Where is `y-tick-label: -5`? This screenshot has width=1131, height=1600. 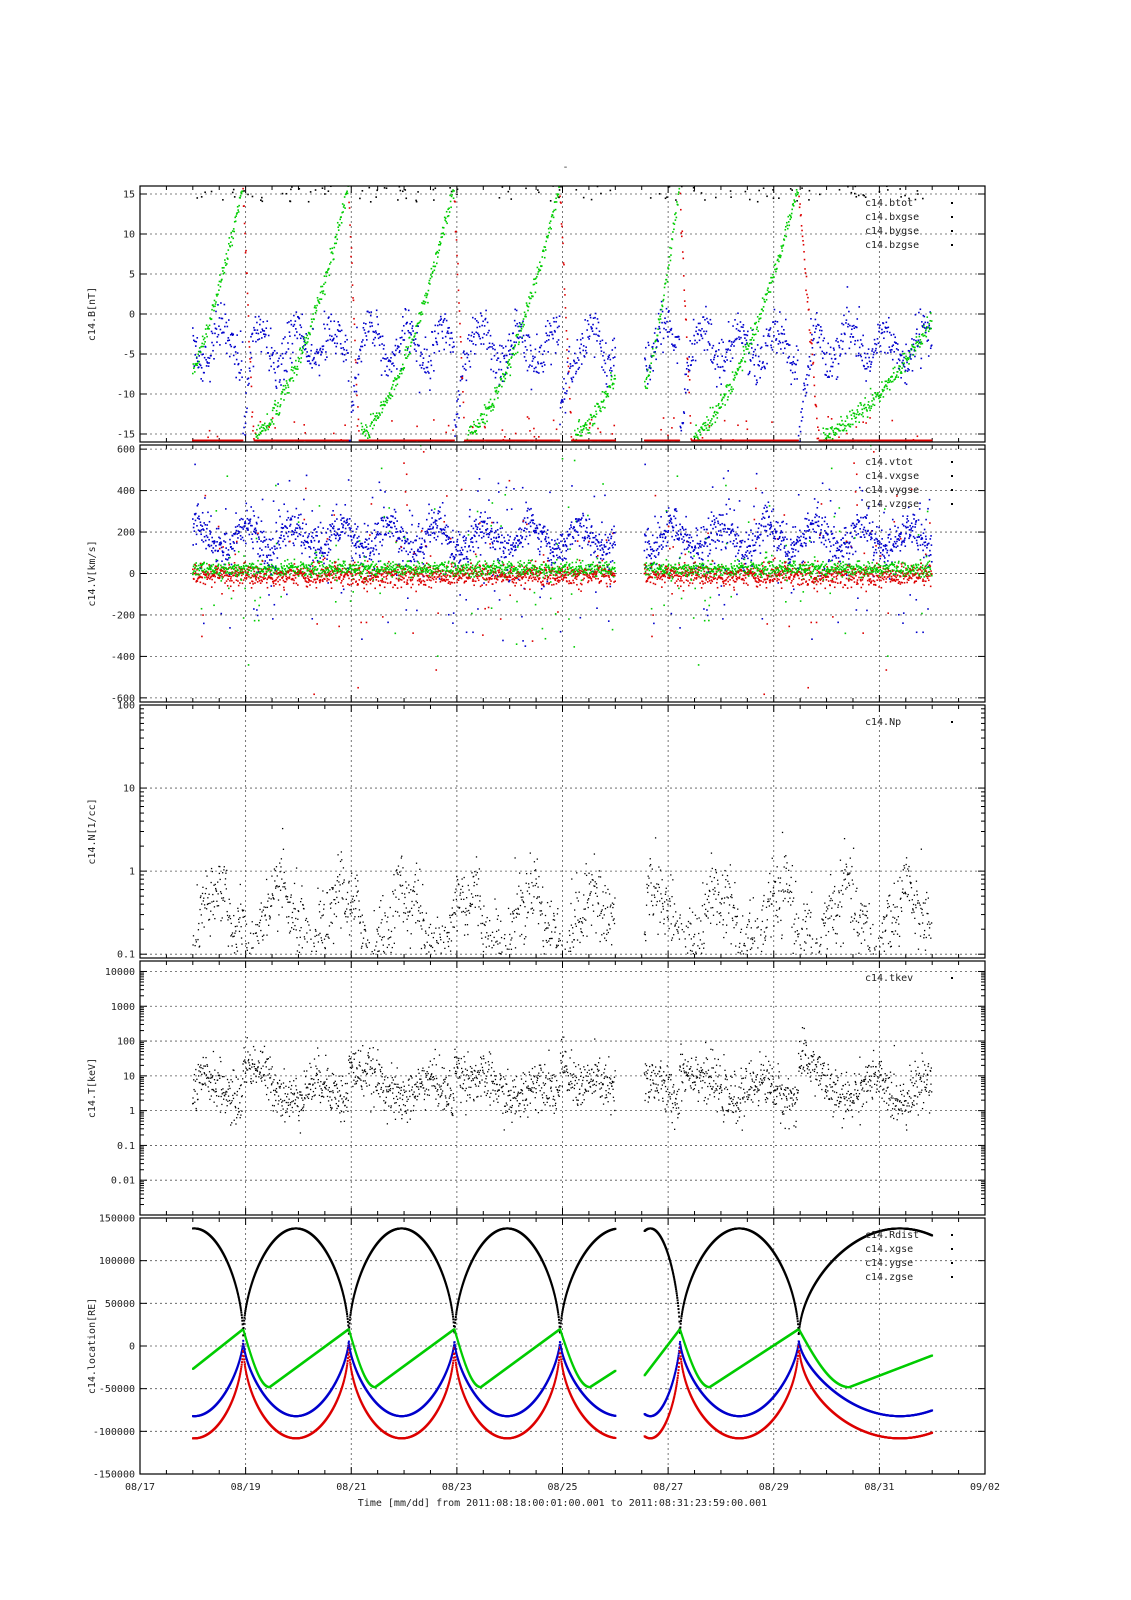 y-tick-label: -5 is located at coordinates (129, 355).